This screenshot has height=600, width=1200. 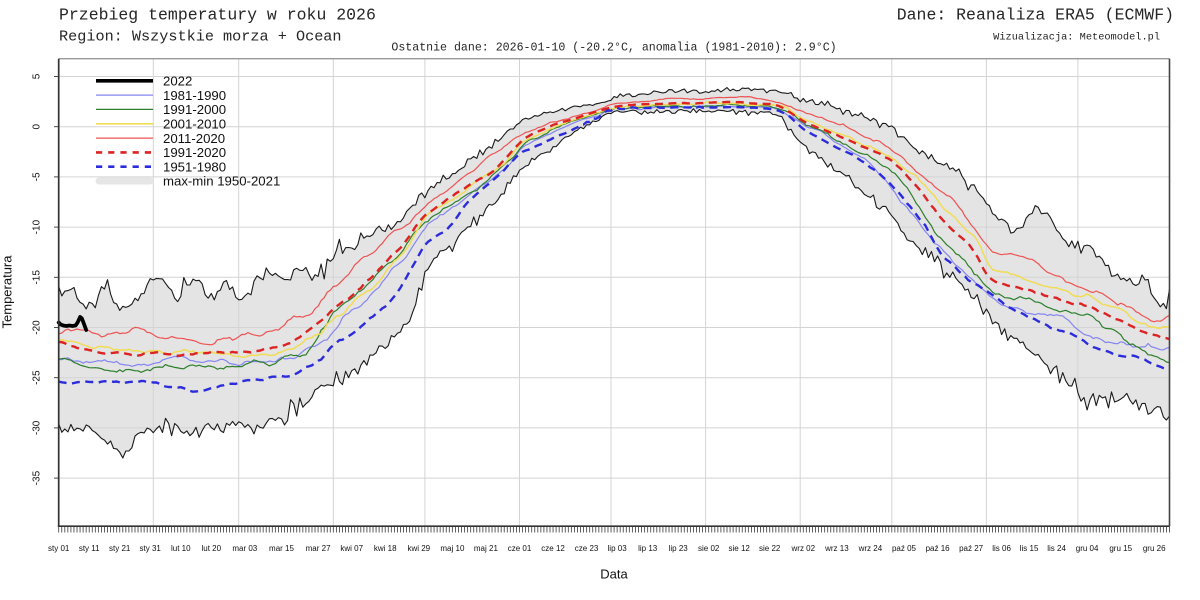 I want to click on svg-text: paź 16, so click(x=938, y=548).